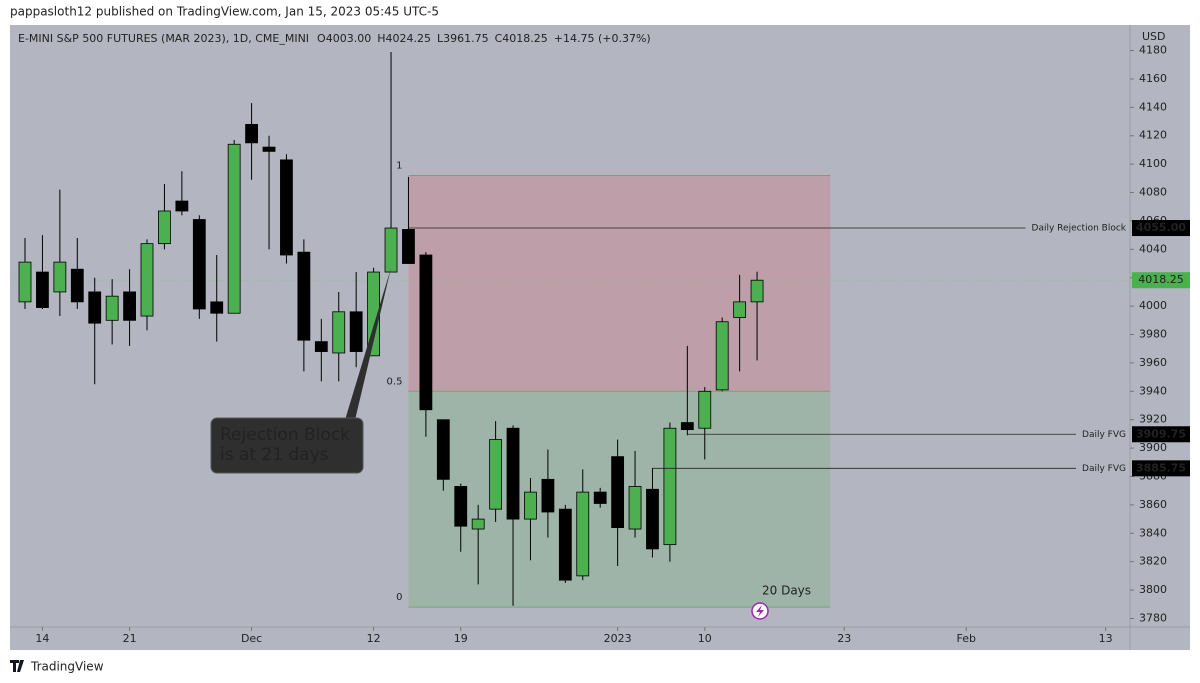 Image resolution: width=1200 pixels, height=683 pixels. I want to click on fib-level-label: 0, so click(399, 597).